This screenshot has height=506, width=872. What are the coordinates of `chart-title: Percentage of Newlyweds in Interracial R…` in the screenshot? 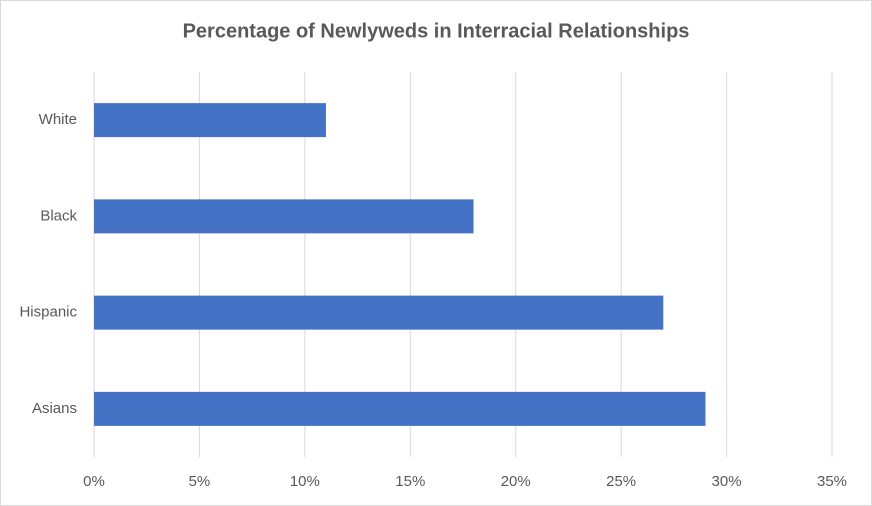 It's located at (436, 31).